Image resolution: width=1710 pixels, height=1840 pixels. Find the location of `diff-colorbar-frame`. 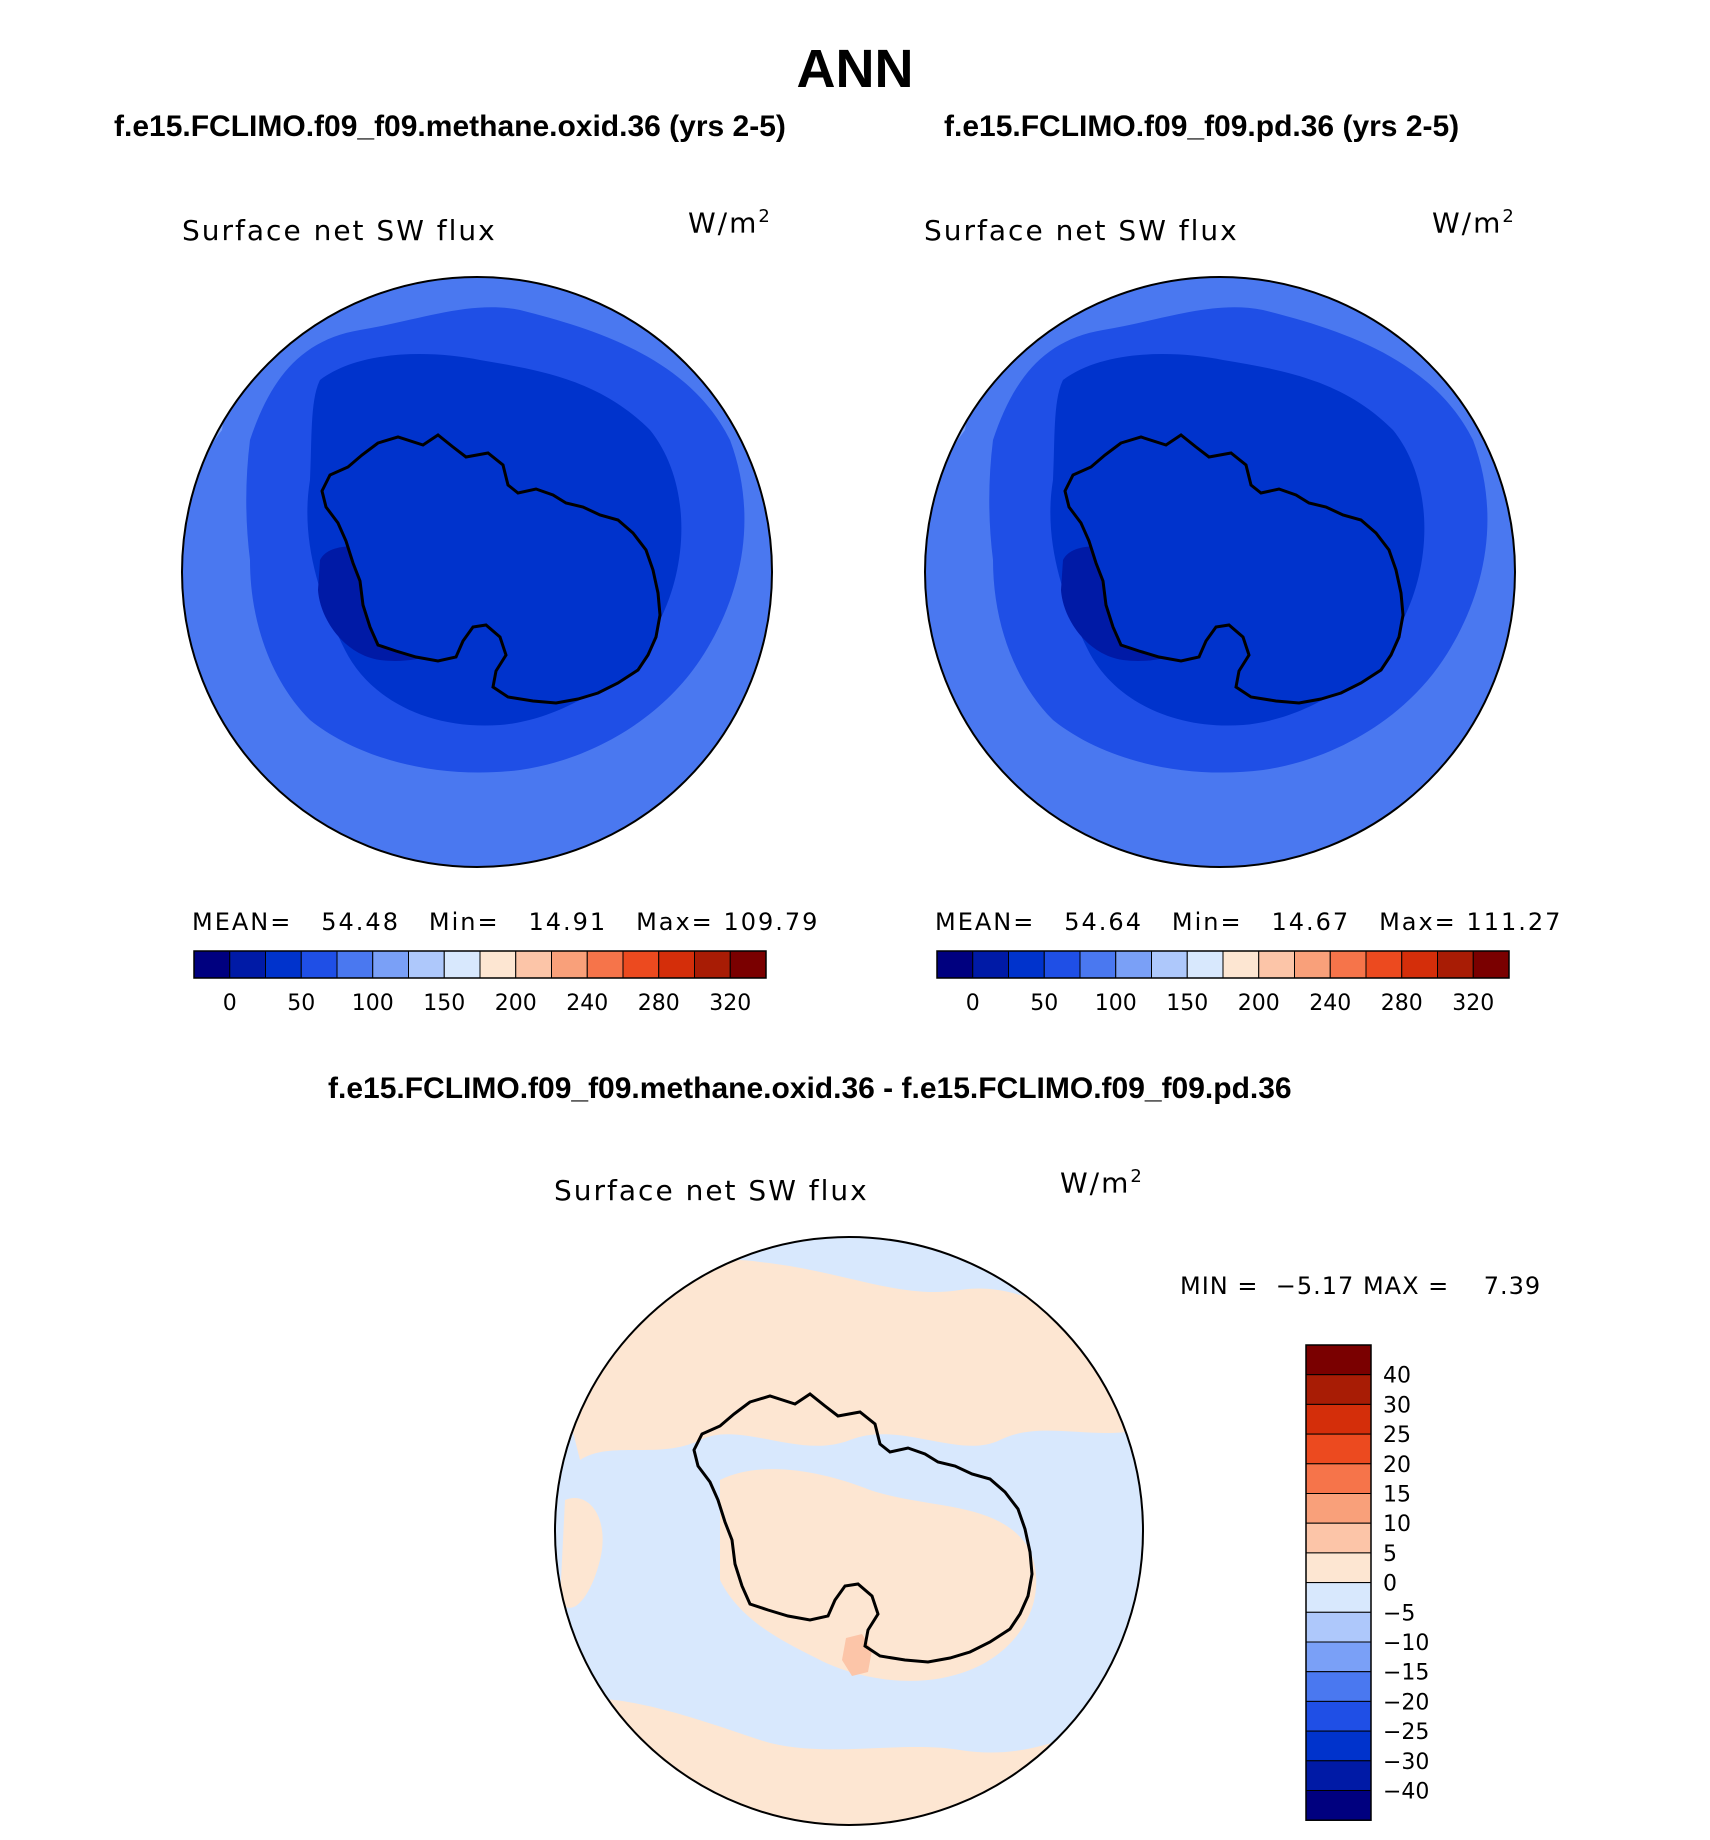

diff-colorbar-frame is located at coordinates (1338, 1582).